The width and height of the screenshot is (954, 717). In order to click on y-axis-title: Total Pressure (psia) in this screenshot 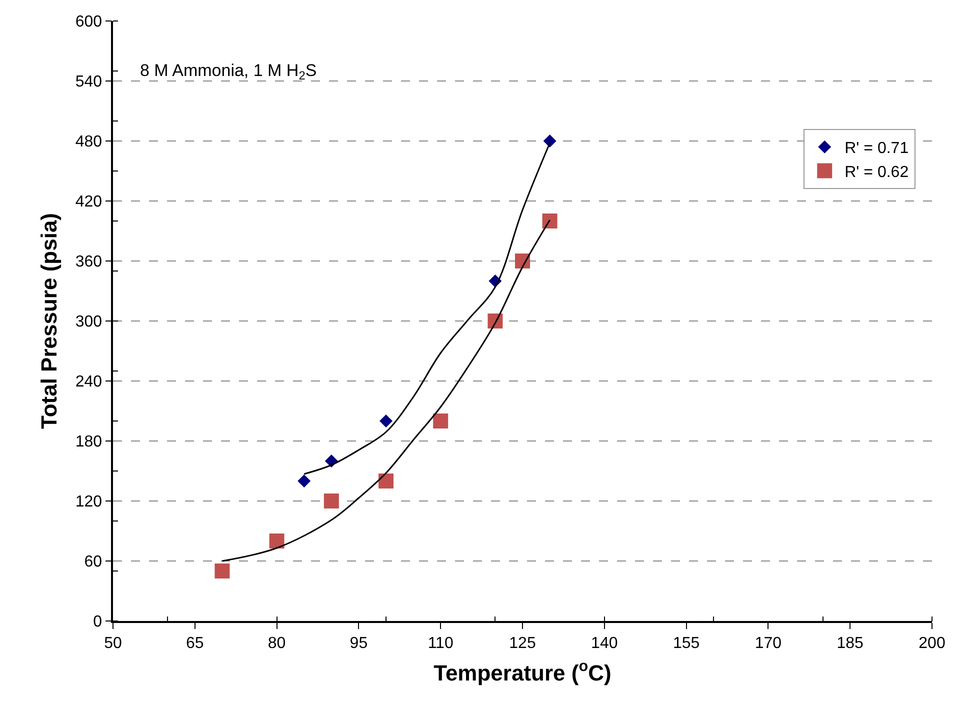, I will do `click(49, 321)`.